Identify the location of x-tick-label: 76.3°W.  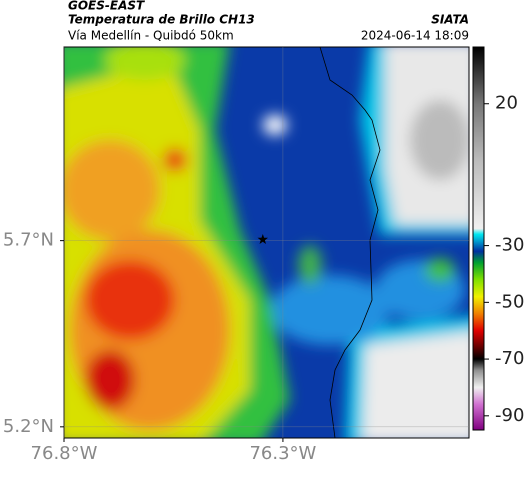
(282, 453).